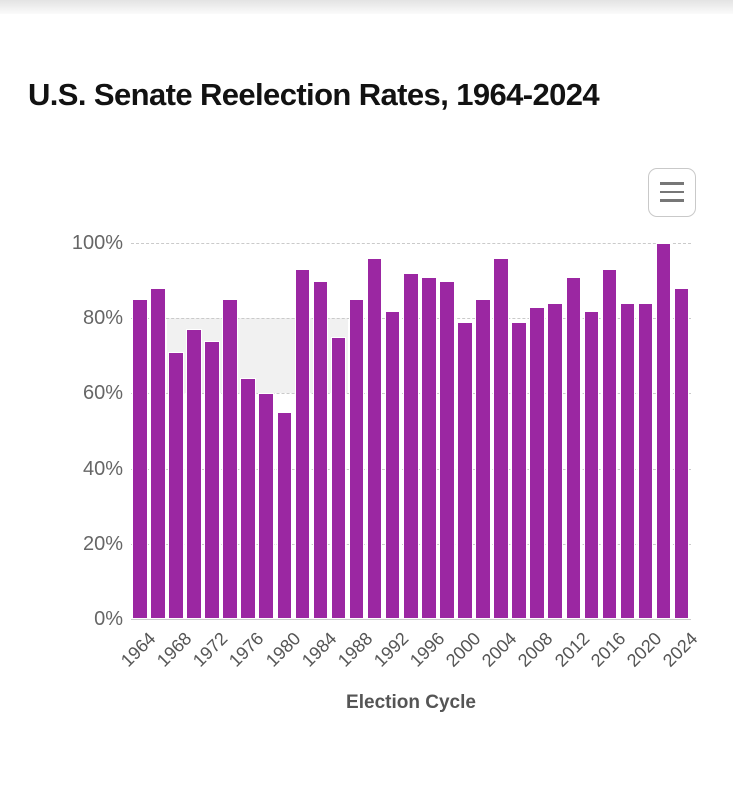  Describe the element at coordinates (627, 461) in the screenshot. I see `bar-2018` at that location.